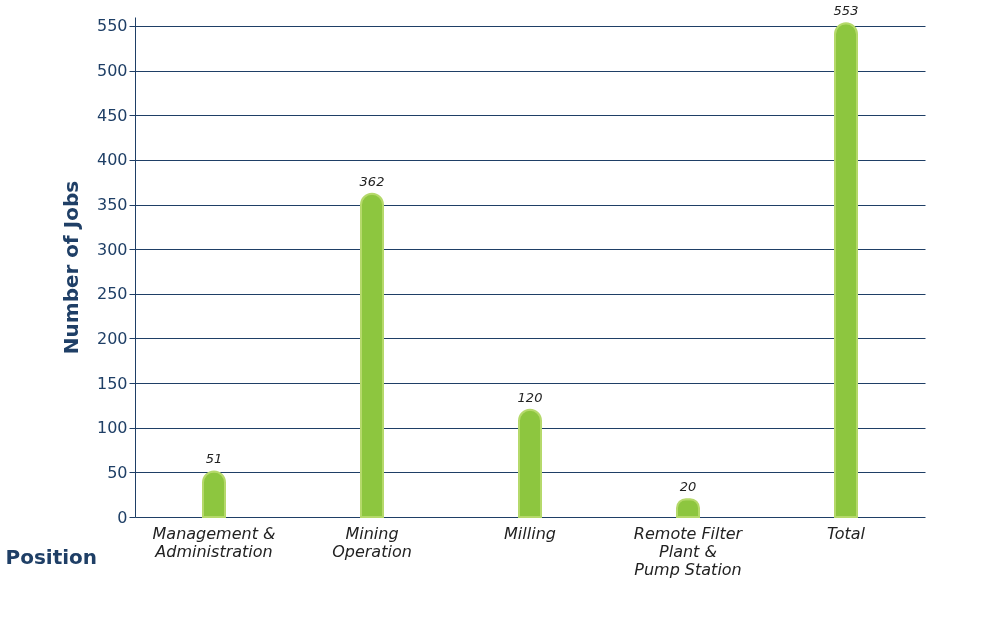 The width and height of the screenshot is (1007, 644). I want to click on x-tick-label: Mining Operation, so click(372, 542).